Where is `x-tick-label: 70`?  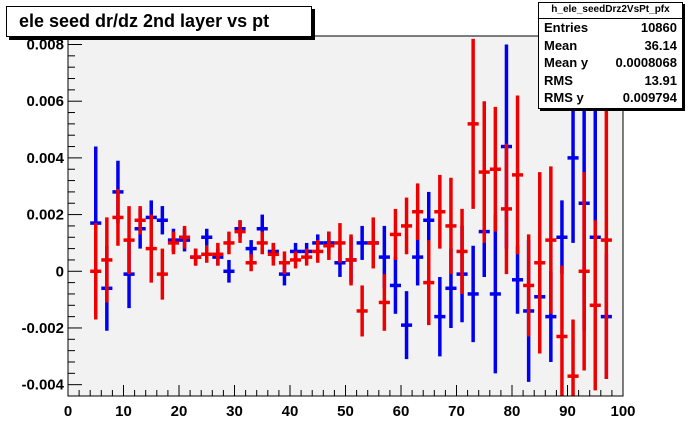 x-tick-label: 70 is located at coordinates (456, 411).